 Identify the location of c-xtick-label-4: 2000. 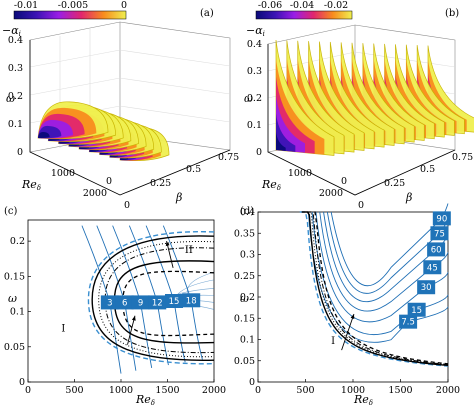
(214, 390).